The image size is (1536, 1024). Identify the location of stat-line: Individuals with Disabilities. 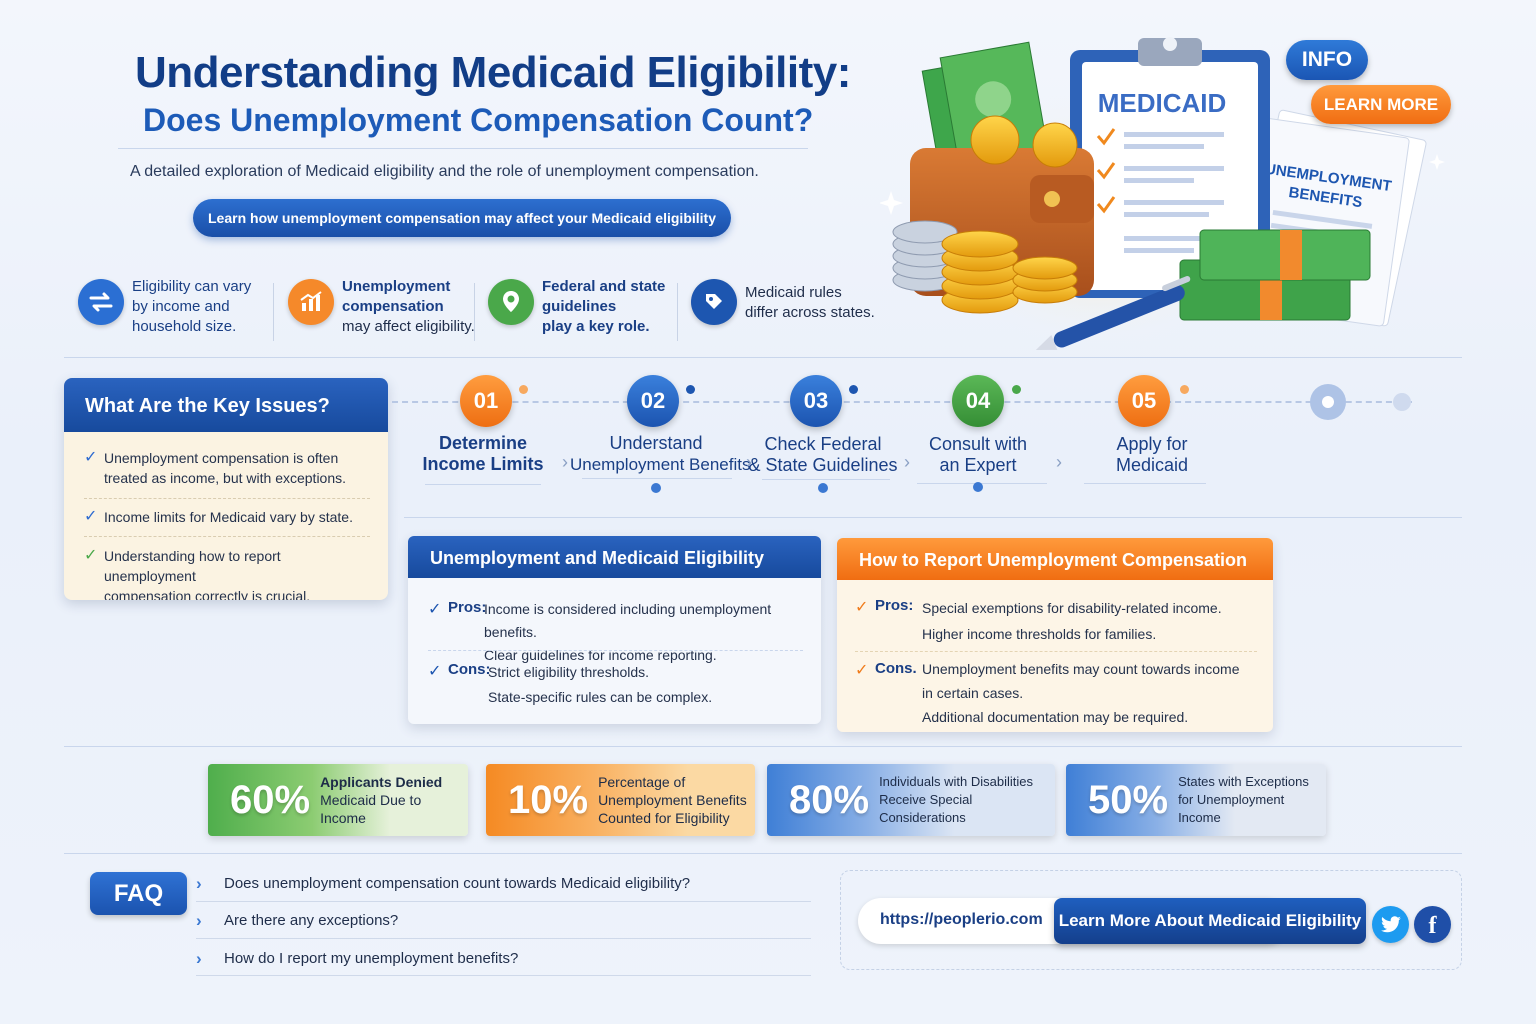
(956, 781).